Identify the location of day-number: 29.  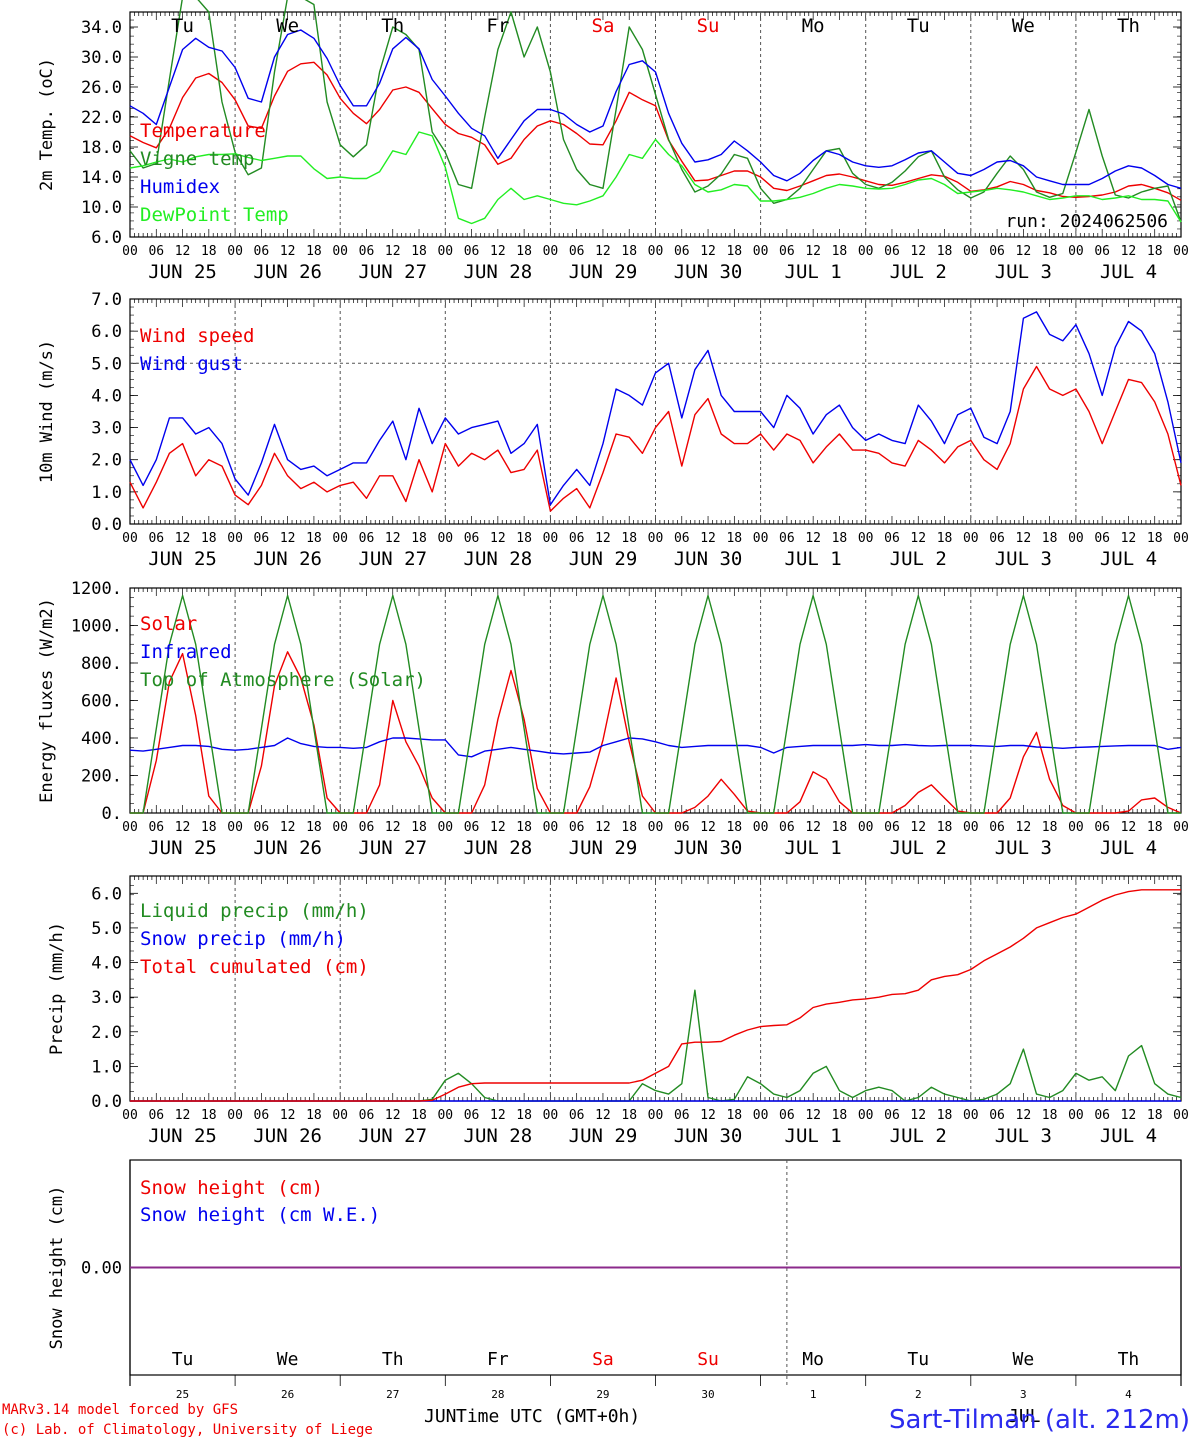
(602, 1394).